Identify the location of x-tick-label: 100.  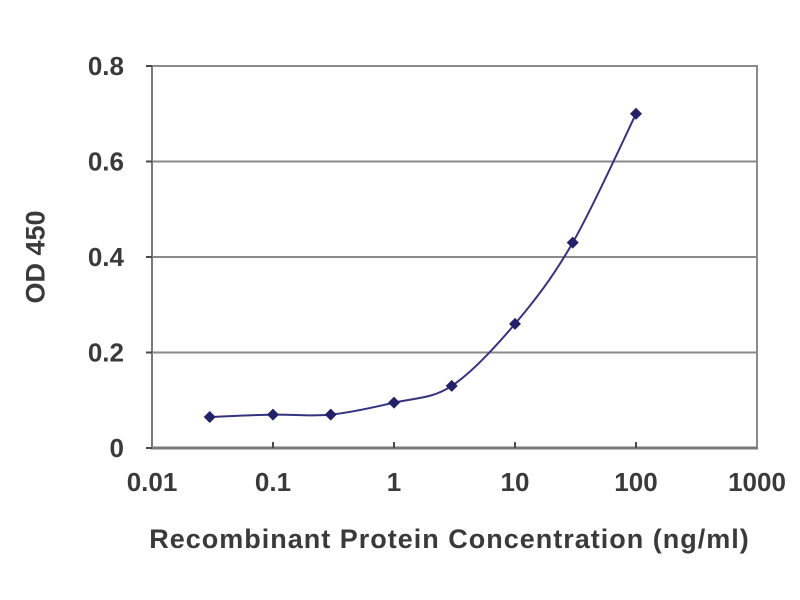
(635, 482).